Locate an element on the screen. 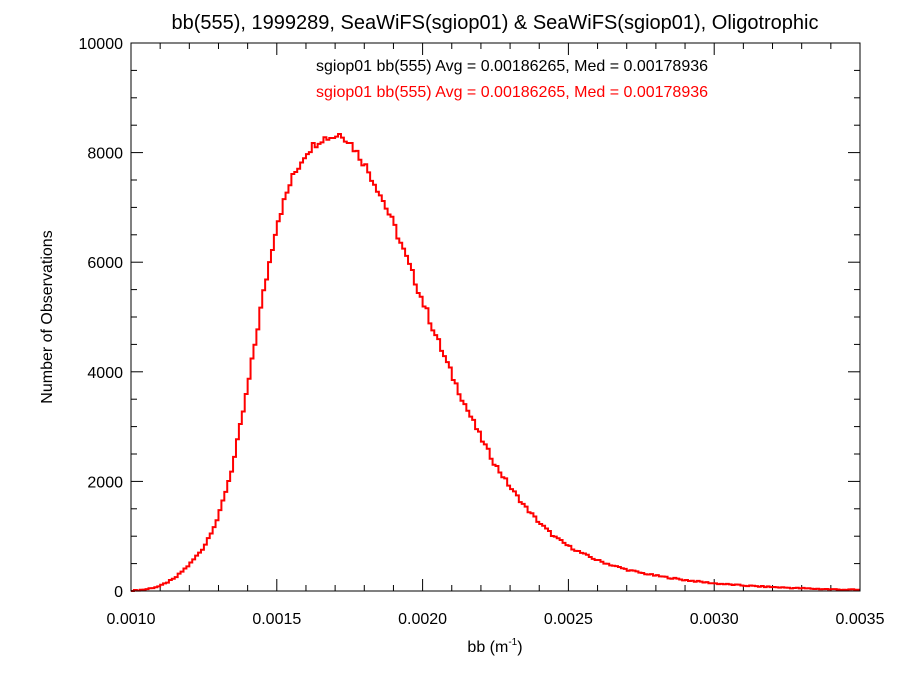 This screenshot has height=675, width=900. x-tick-label: 0.0030 is located at coordinates (714, 619).